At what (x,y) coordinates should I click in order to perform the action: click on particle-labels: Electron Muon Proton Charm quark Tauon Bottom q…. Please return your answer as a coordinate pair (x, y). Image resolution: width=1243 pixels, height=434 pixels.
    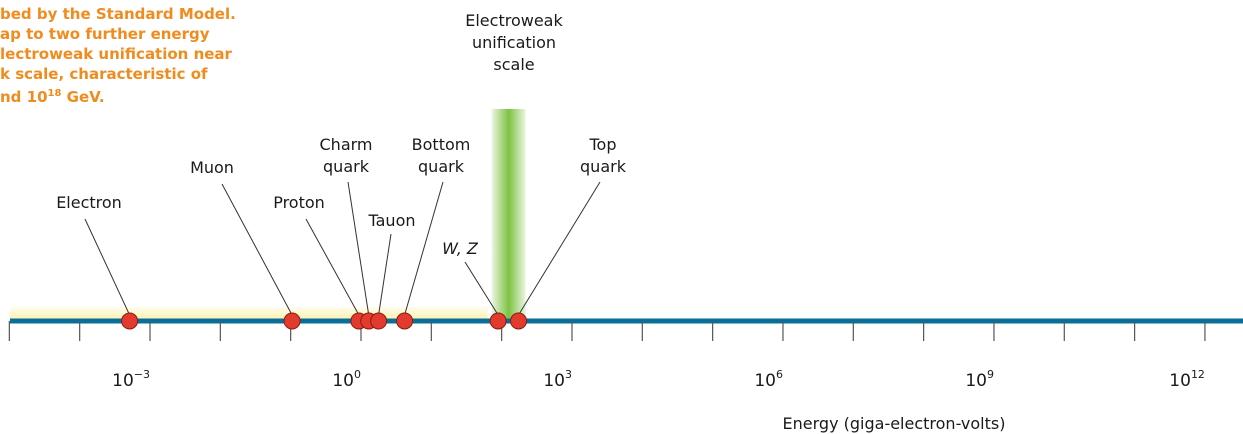
    Looking at the image, I should click on (341, 196).